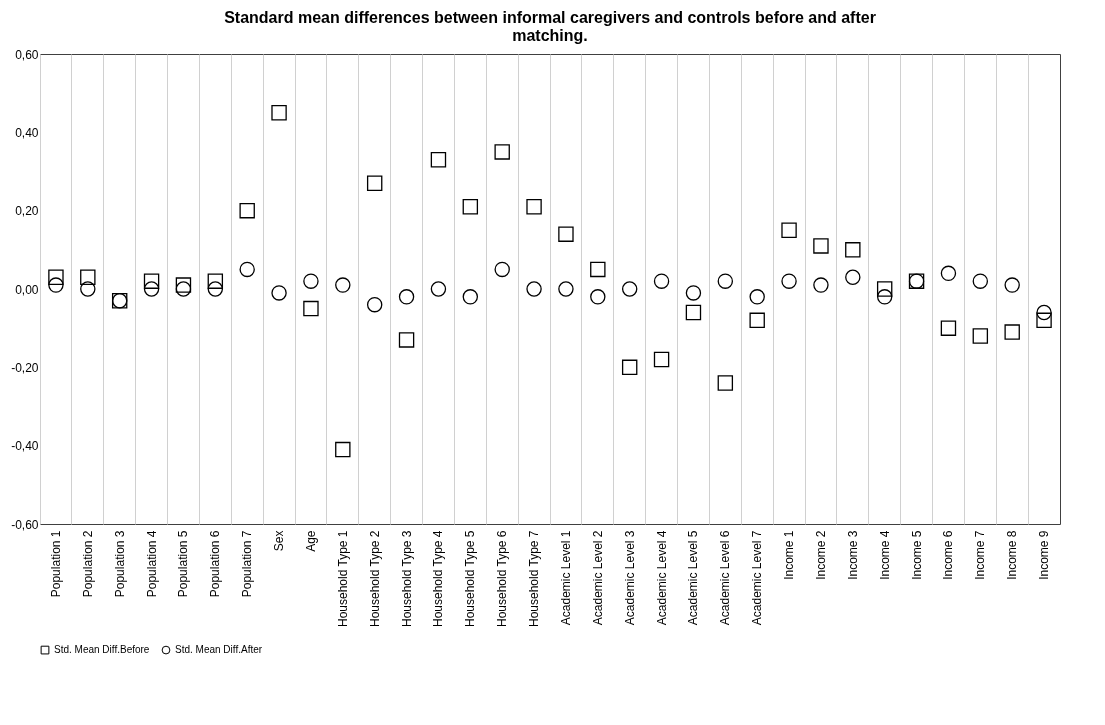 This screenshot has width=1105, height=725. I want to click on x-tick-label: Income 4, so click(884, 555).